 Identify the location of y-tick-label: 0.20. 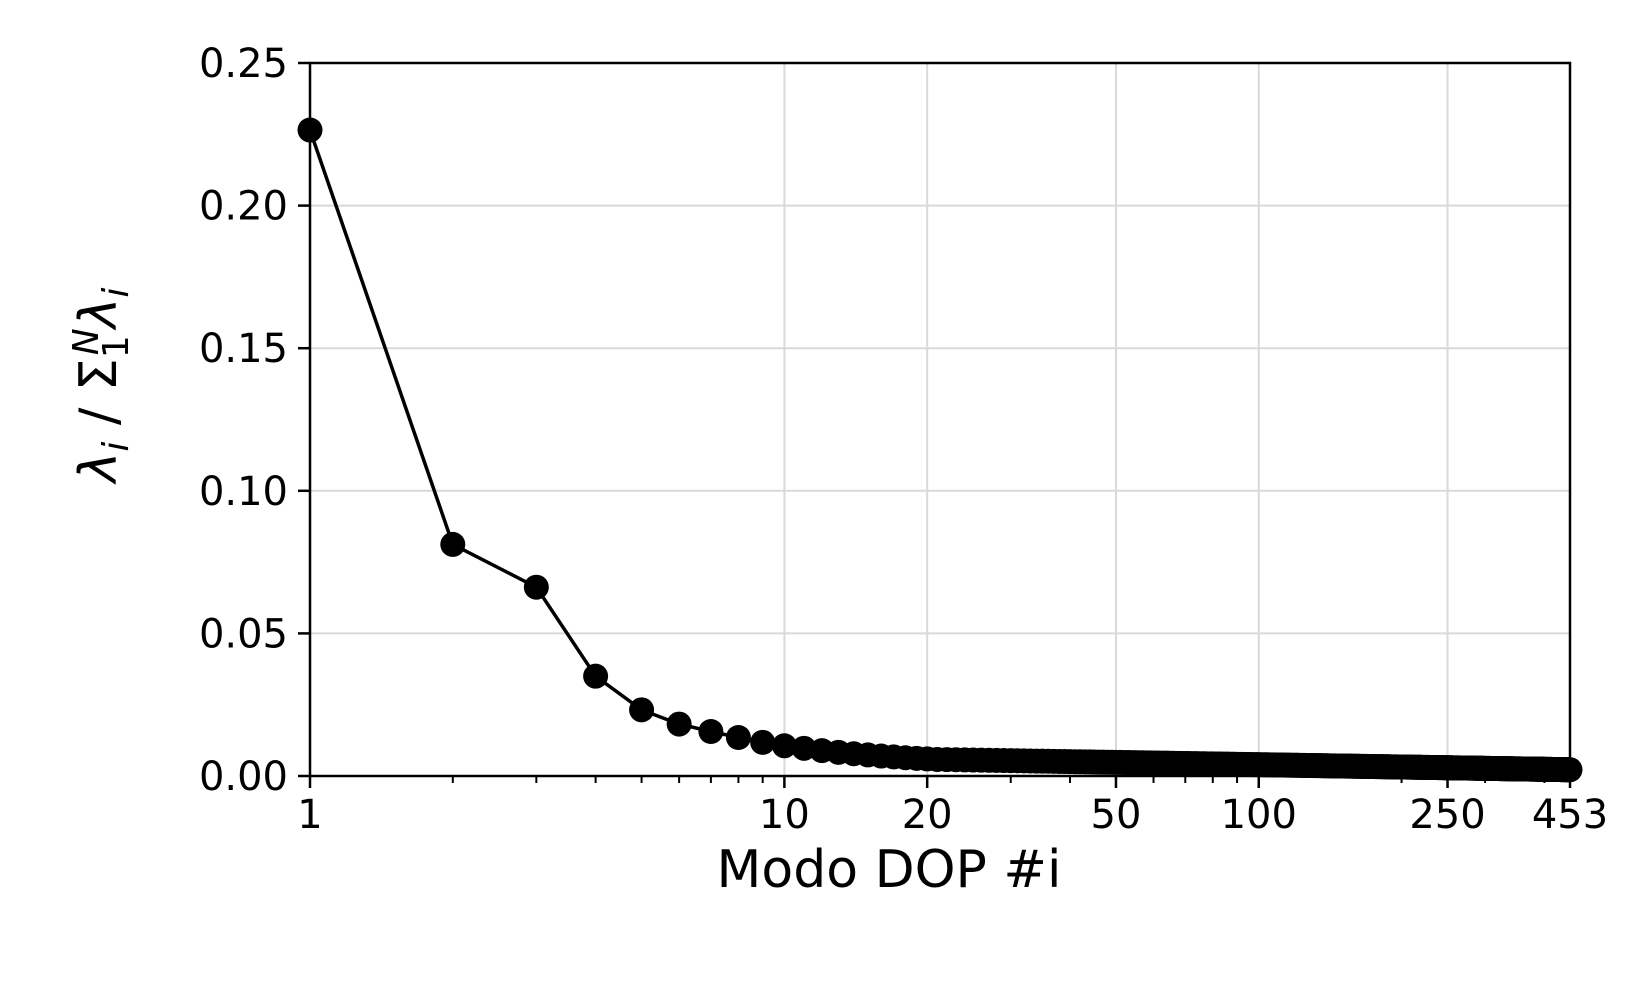
(243, 207).